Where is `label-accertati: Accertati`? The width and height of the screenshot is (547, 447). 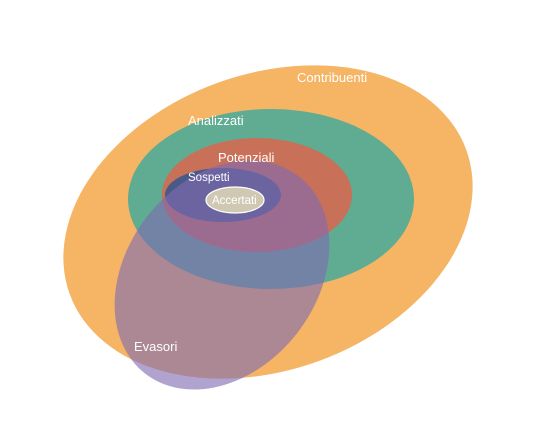 label-accertati: Accertati is located at coordinates (234, 201).